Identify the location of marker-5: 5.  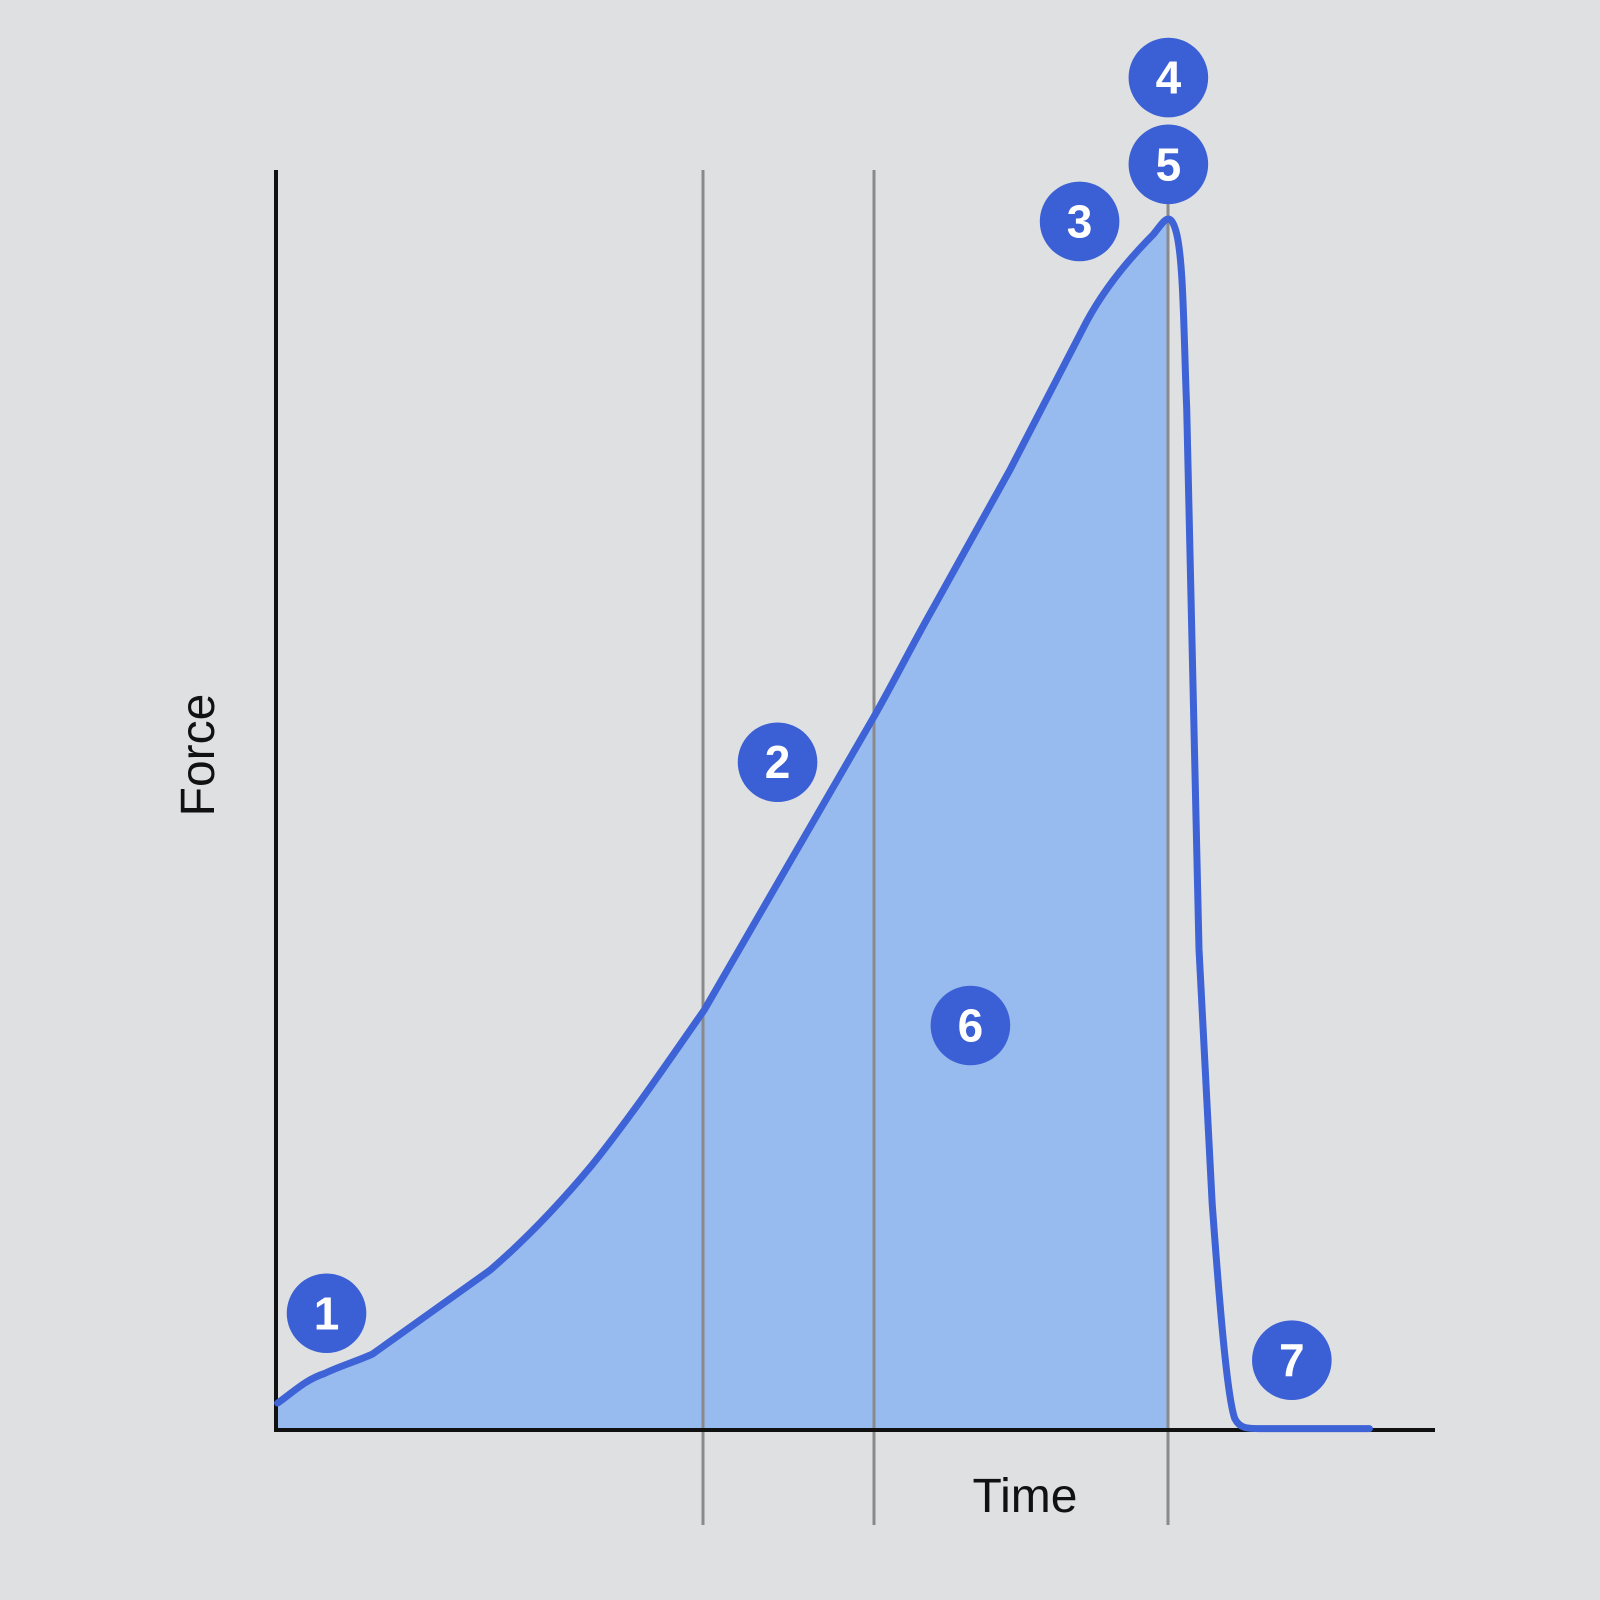
(1168, 164).